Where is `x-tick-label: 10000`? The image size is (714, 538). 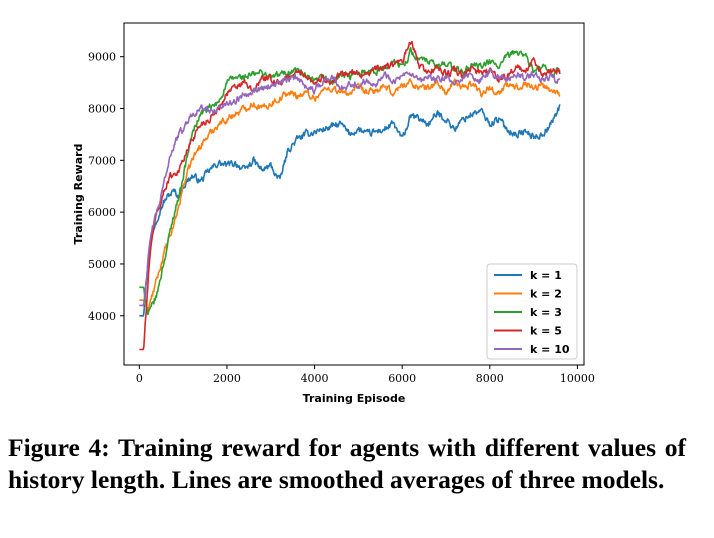
x-tick-label: 10000 is located at coordinates (577, 378).